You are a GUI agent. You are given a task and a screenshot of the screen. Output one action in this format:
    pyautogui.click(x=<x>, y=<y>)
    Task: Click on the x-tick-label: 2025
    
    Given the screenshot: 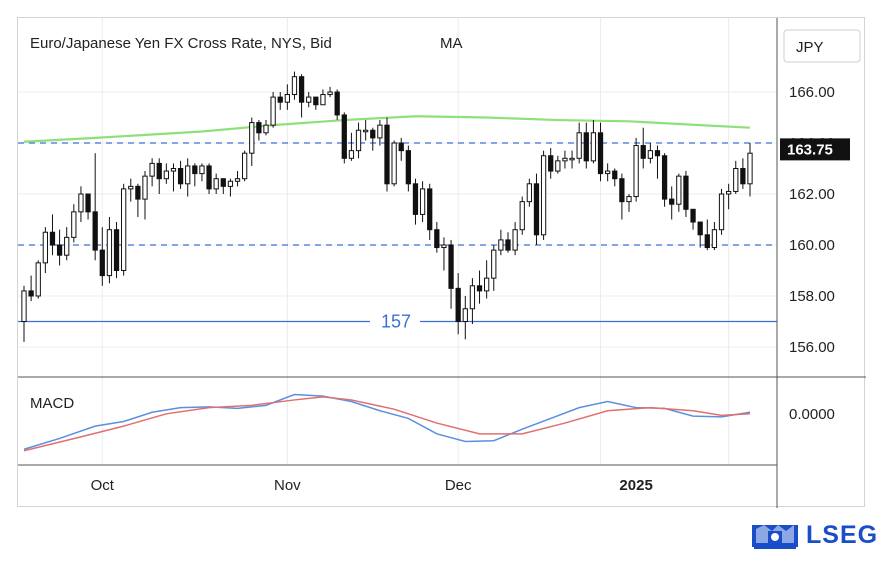 What is the action you would take?
    pyautogui.click(x=635, y=485)
    